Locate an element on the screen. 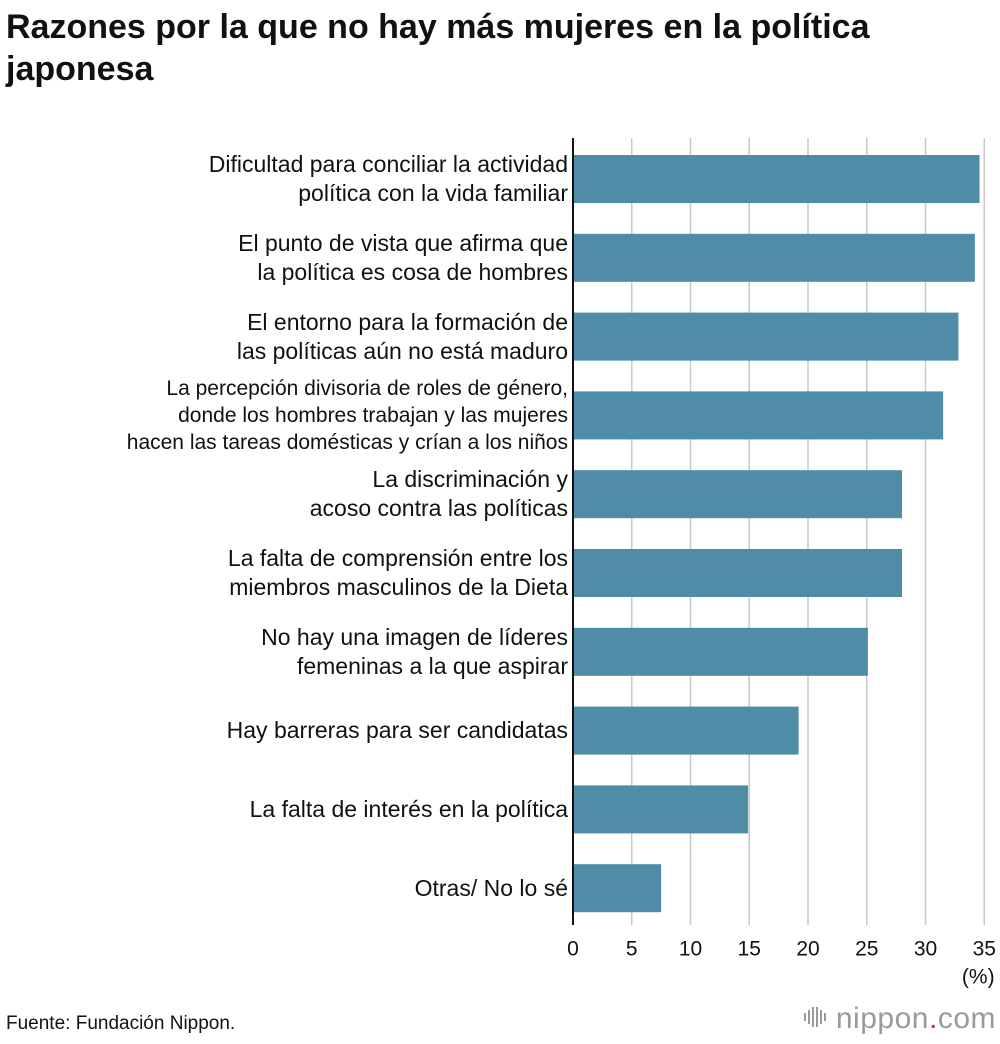 This screenshot has height=1044, width=1000. category-label-line: miembros masculinos de la Dieta is located at coordinates (398, 587).